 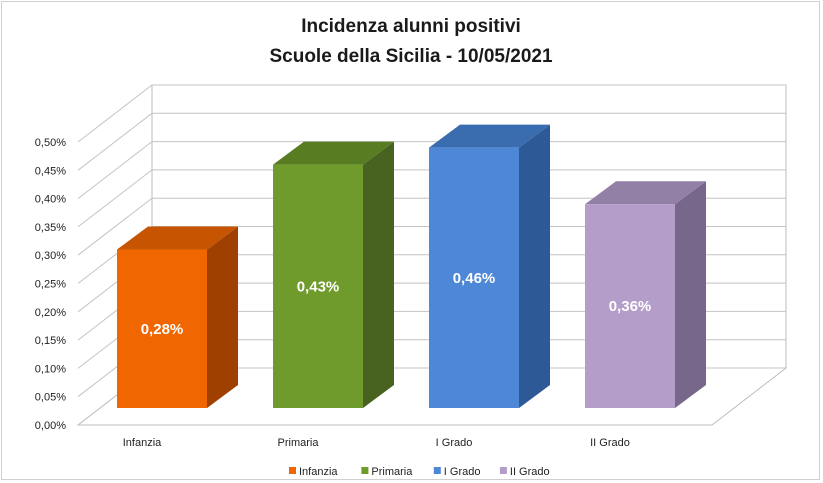 What do you see at coordinates (50, 369) in the screenshot?
I see `y-tick-label: 0,10%` at bounding box center [50, 369].